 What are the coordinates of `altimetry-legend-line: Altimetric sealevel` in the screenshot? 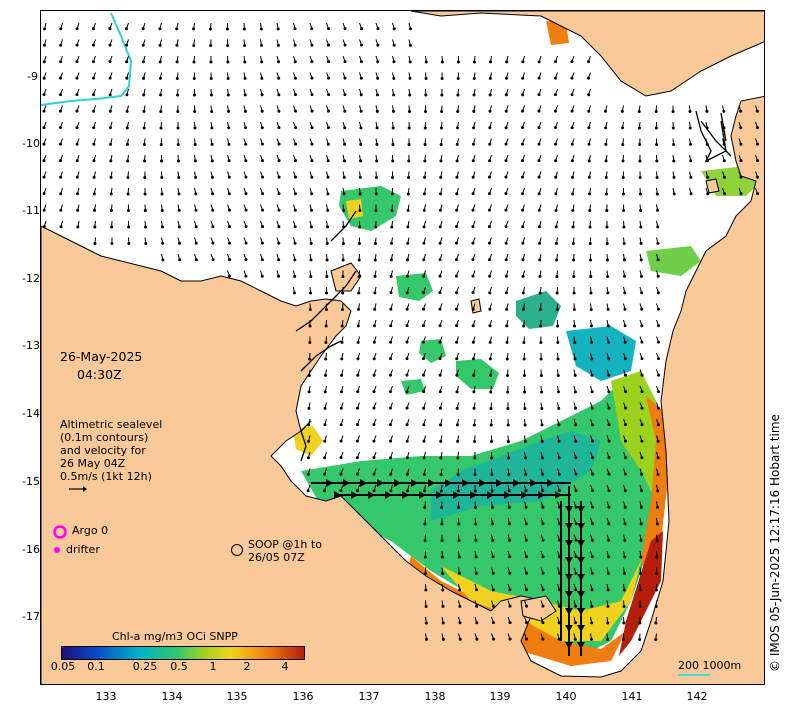 It's located at (111, 424).